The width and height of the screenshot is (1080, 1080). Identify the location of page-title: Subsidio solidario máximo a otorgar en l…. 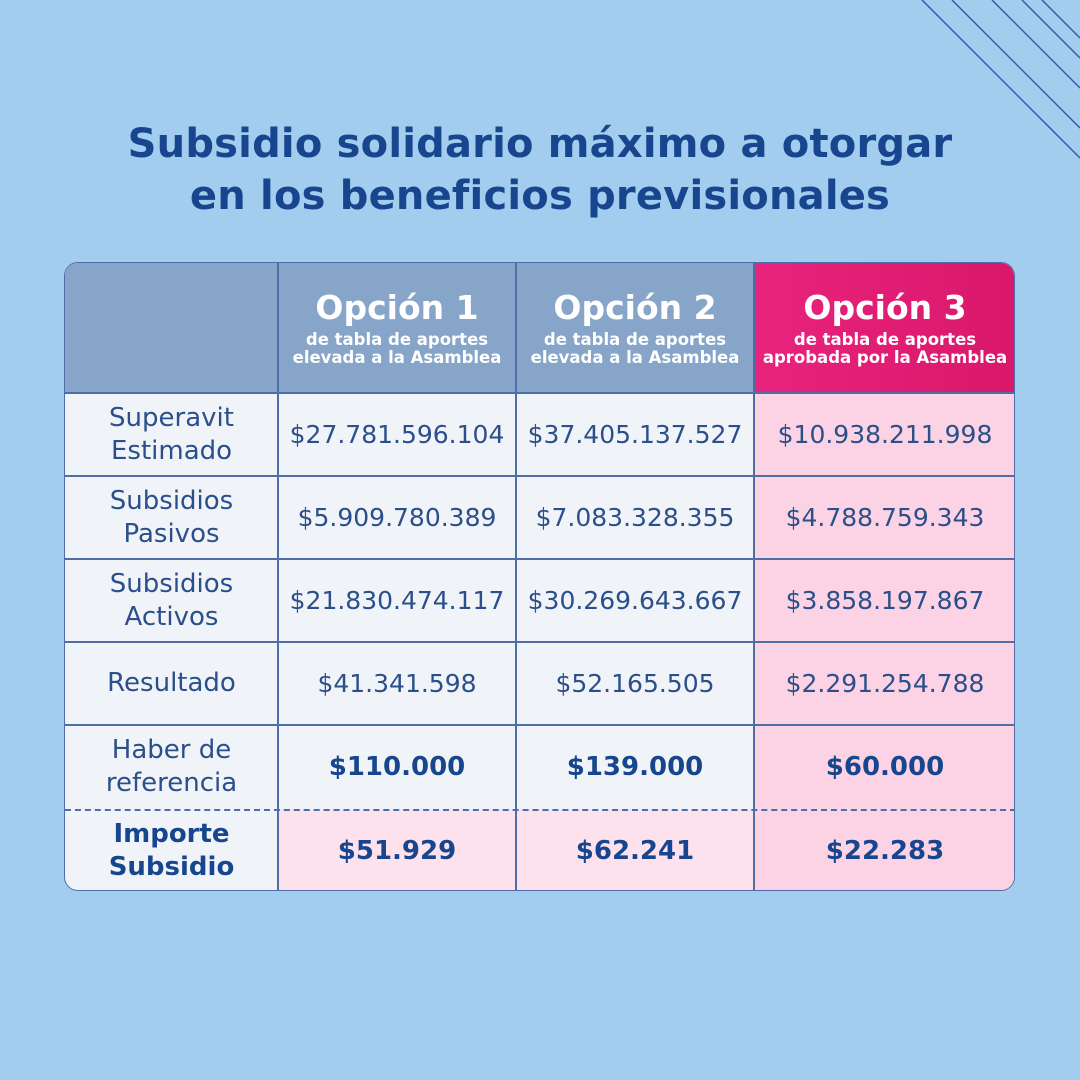
(540, 170).